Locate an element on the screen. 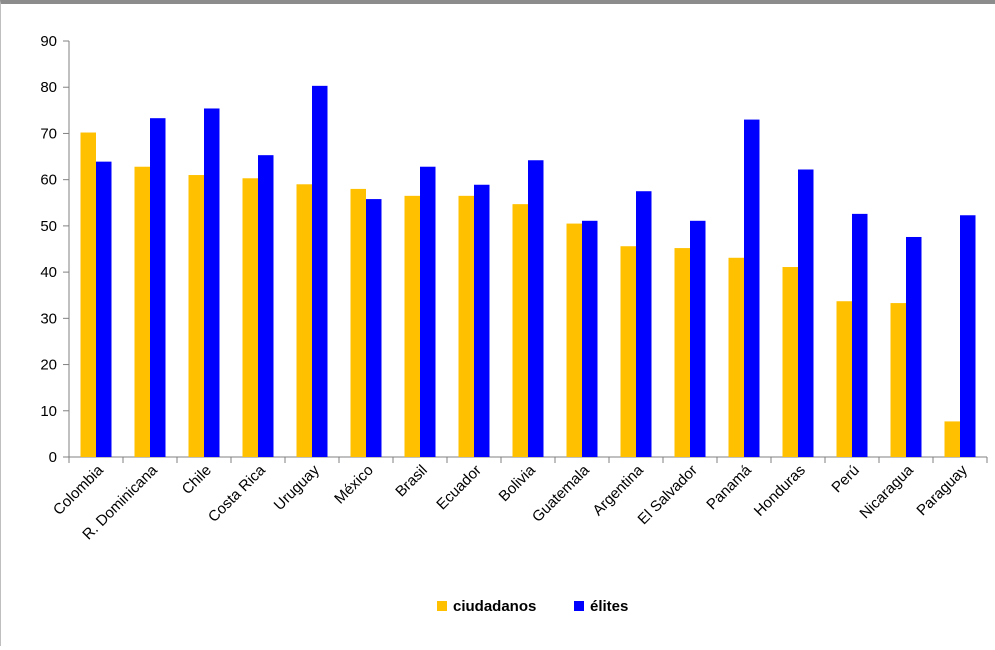 This screenshot has width=995, height=650. category-label: Ecuador is located at coordinates (459, 488).